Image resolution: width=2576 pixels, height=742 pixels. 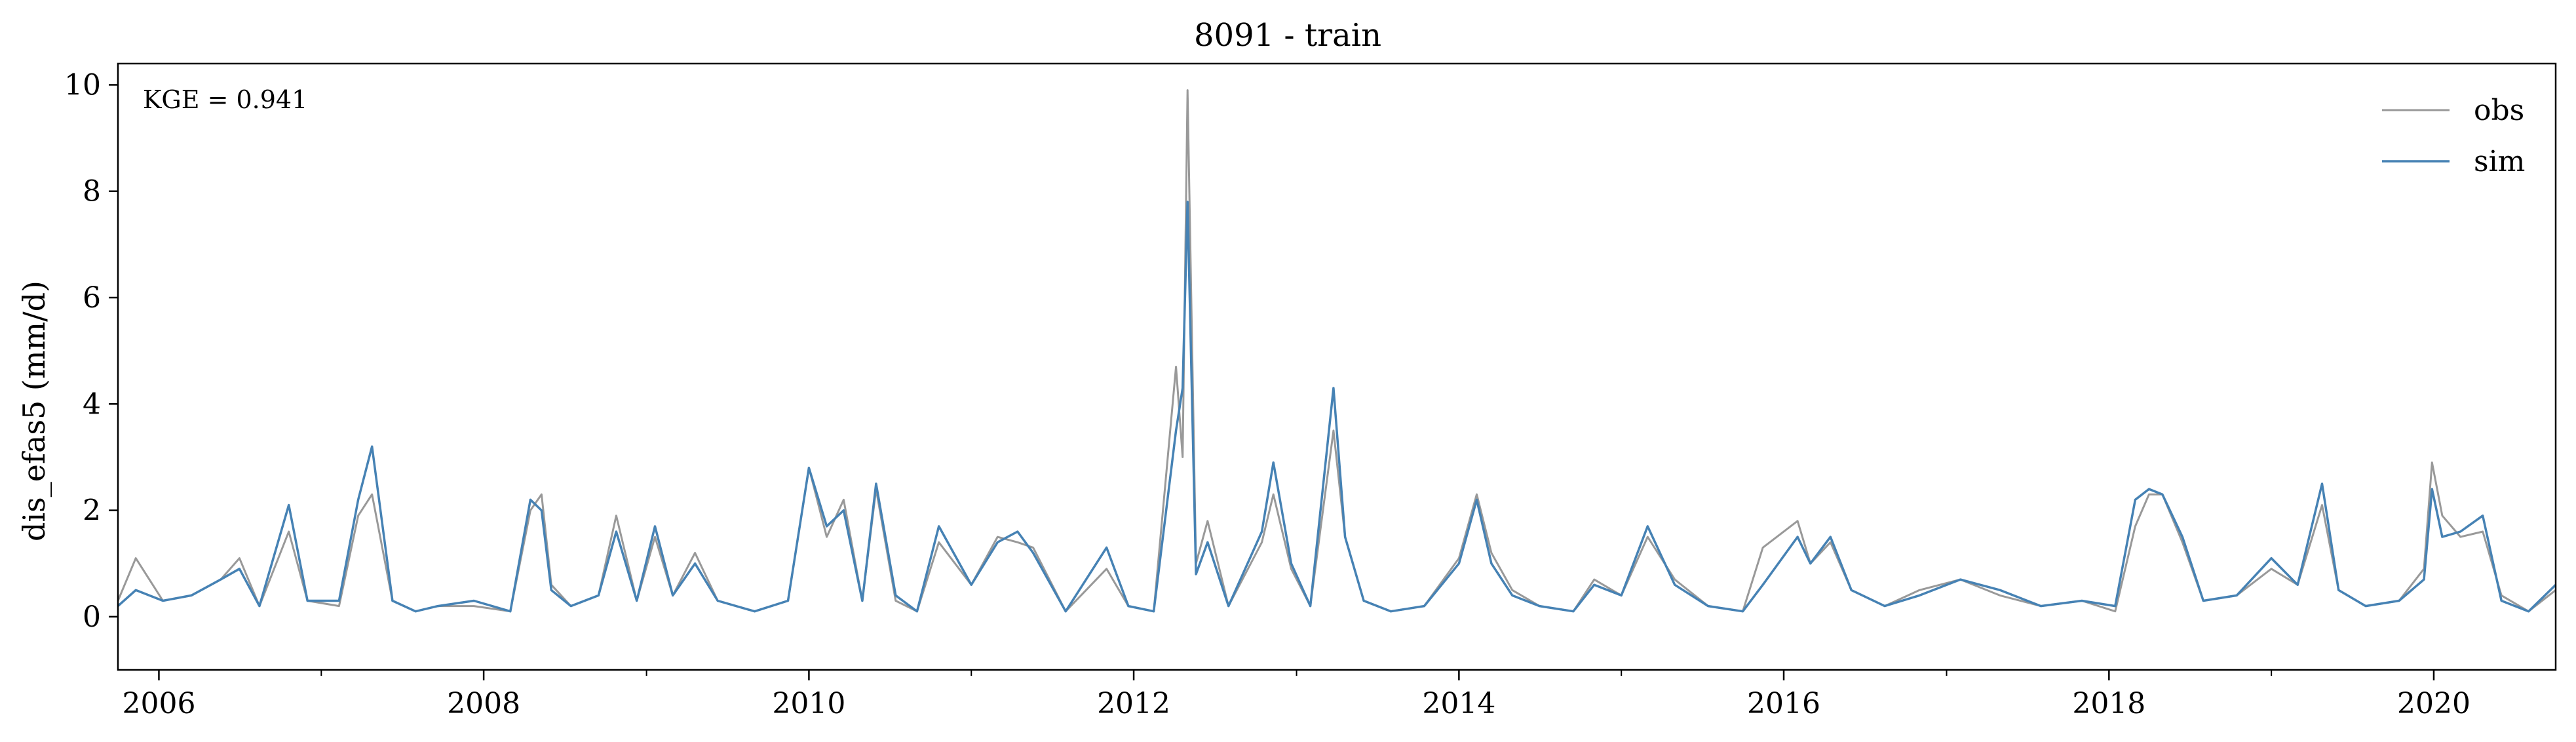 What do you see at coordinates (34, 411) in the screenshot?
I see `y-axis-label: dis_efas5 (mm/d)` at bounding box center [34, 411].